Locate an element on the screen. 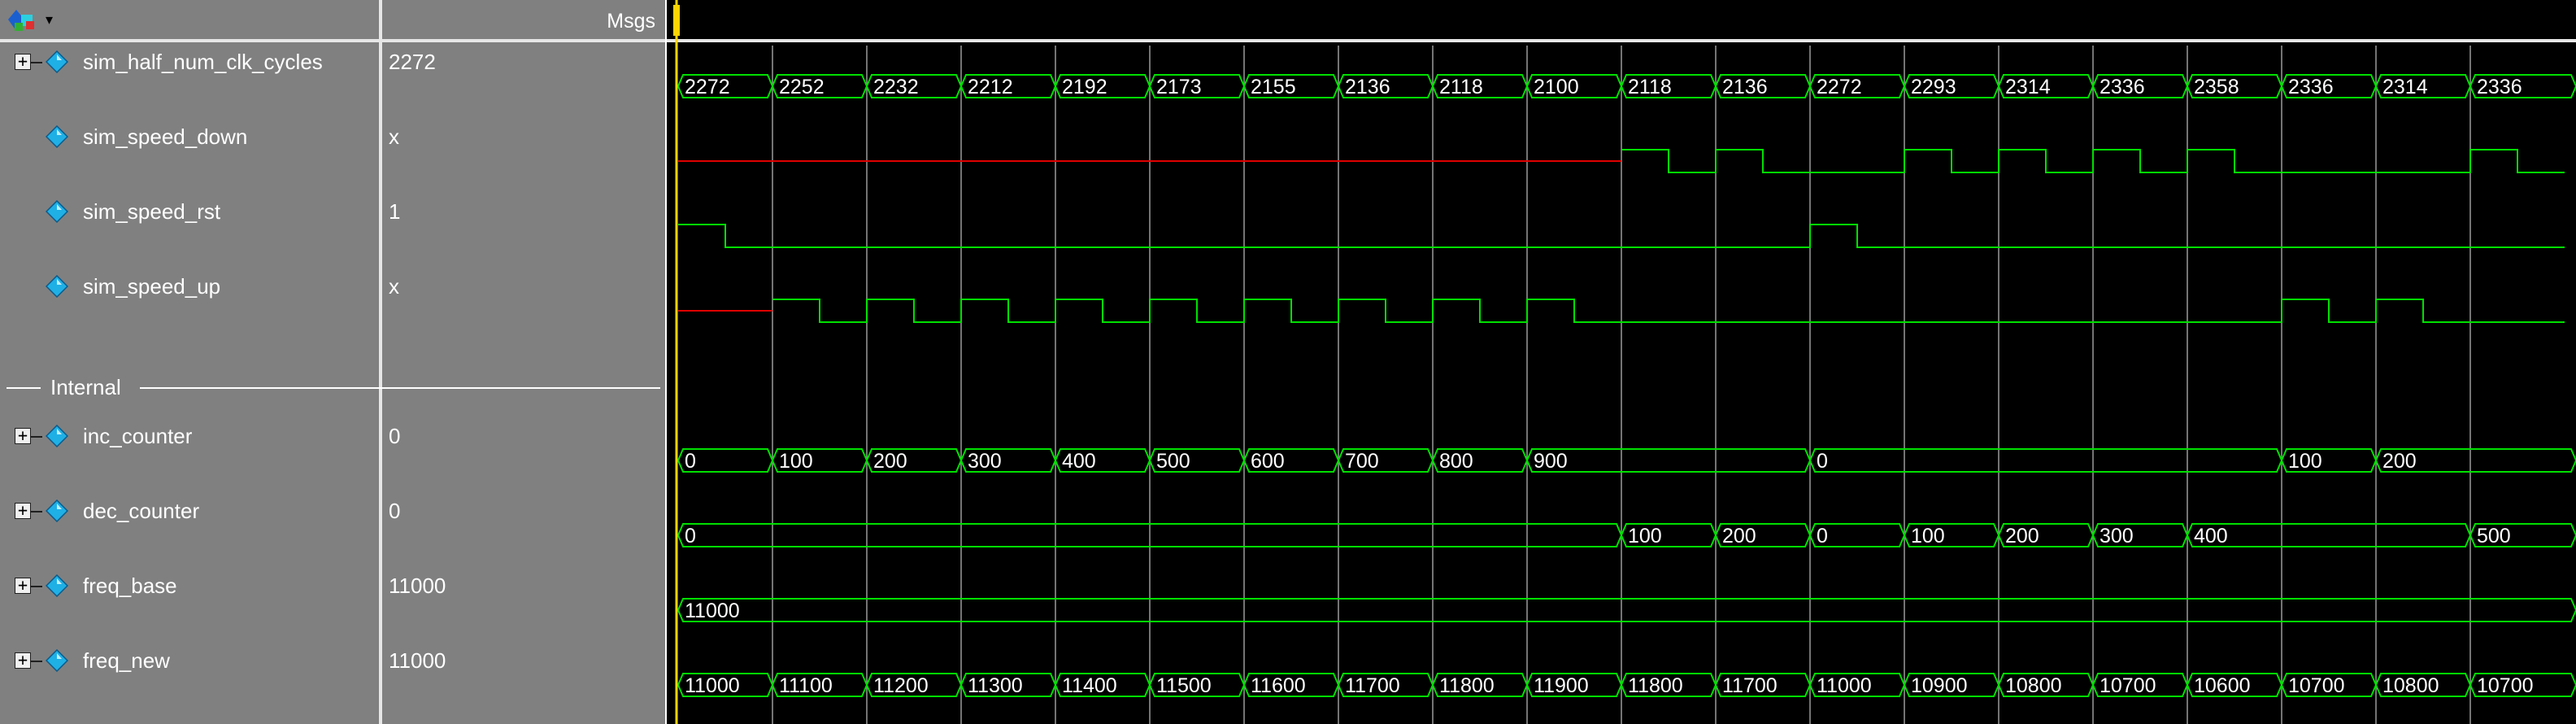 The width and height of the screenshot is (2576, 724). freq-new-bus-label: 10800 is located at coordinates (2411, 685).